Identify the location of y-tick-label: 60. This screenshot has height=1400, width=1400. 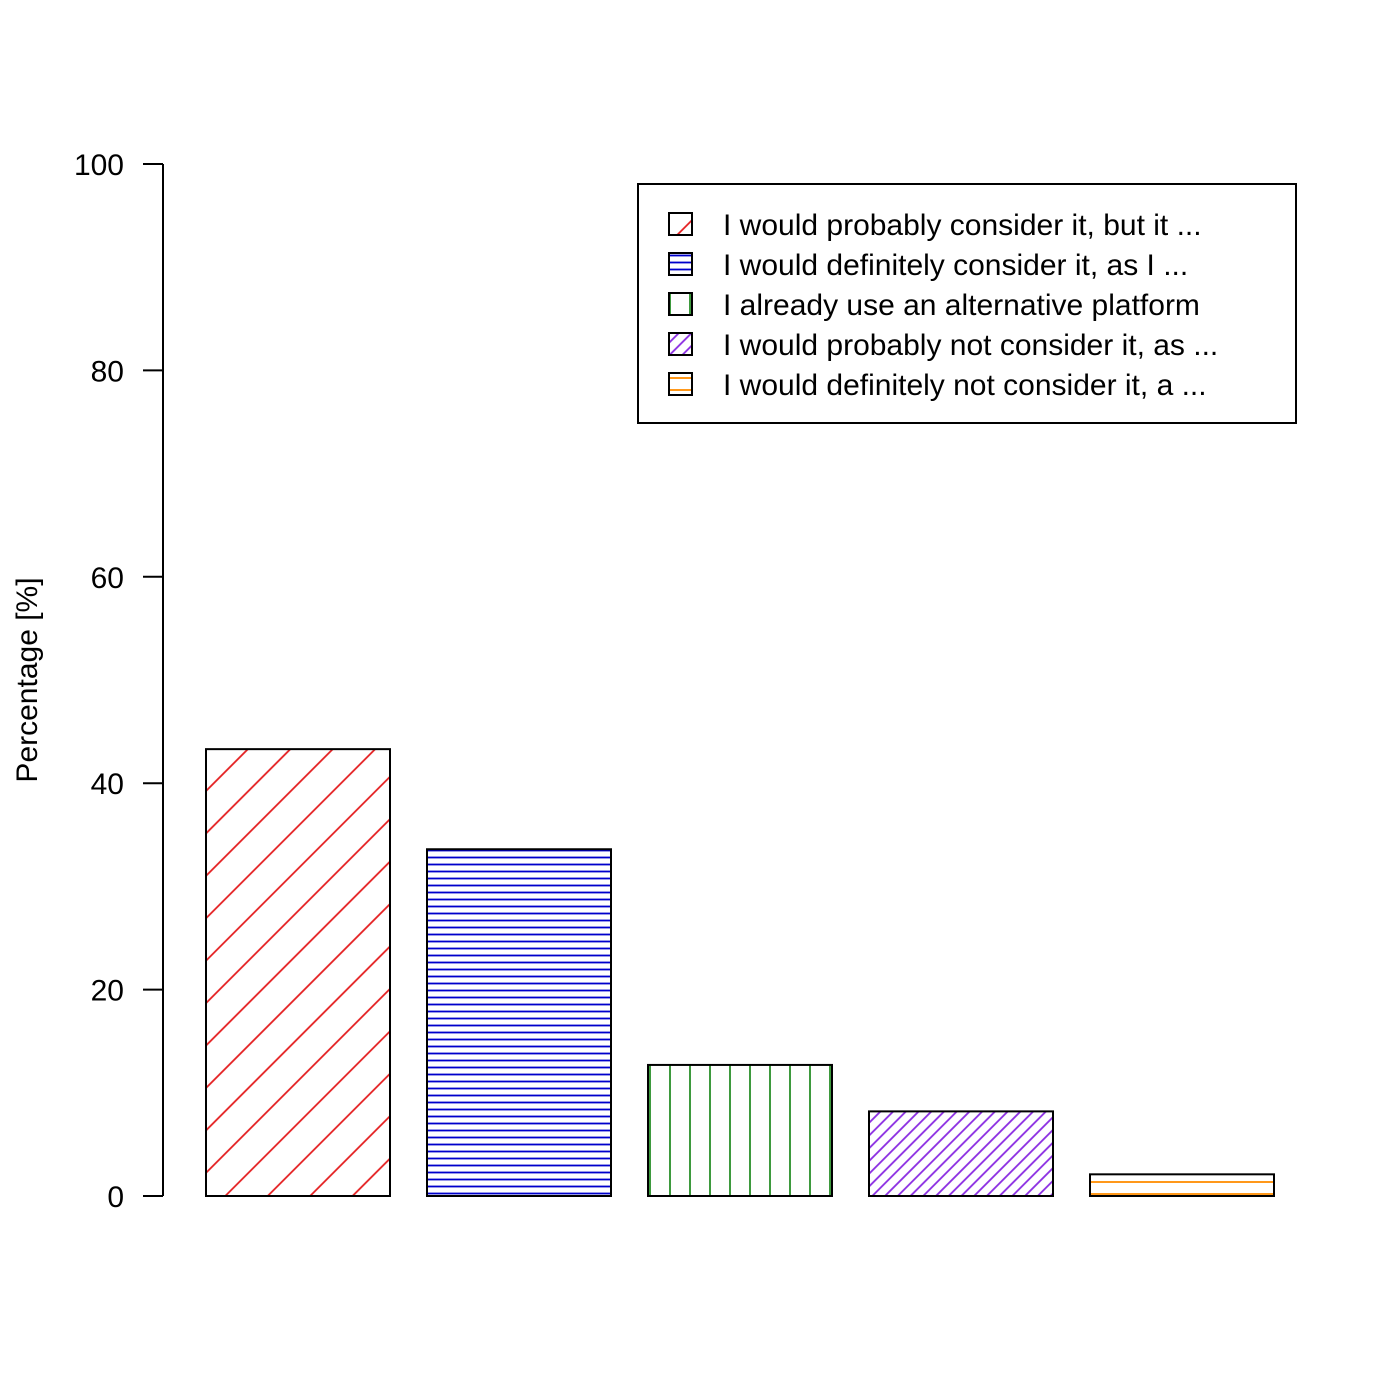
(107, 578).